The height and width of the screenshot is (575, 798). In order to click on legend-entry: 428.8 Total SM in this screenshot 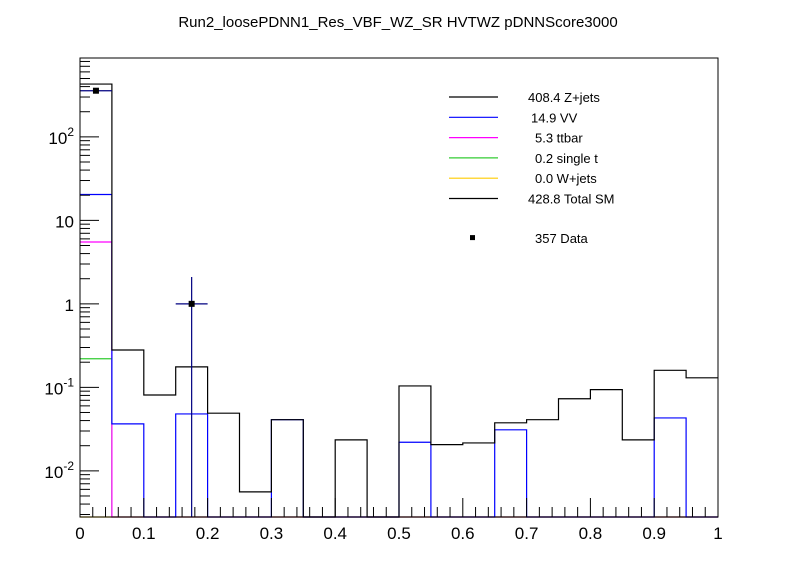, I will do `click(531, 199)`.